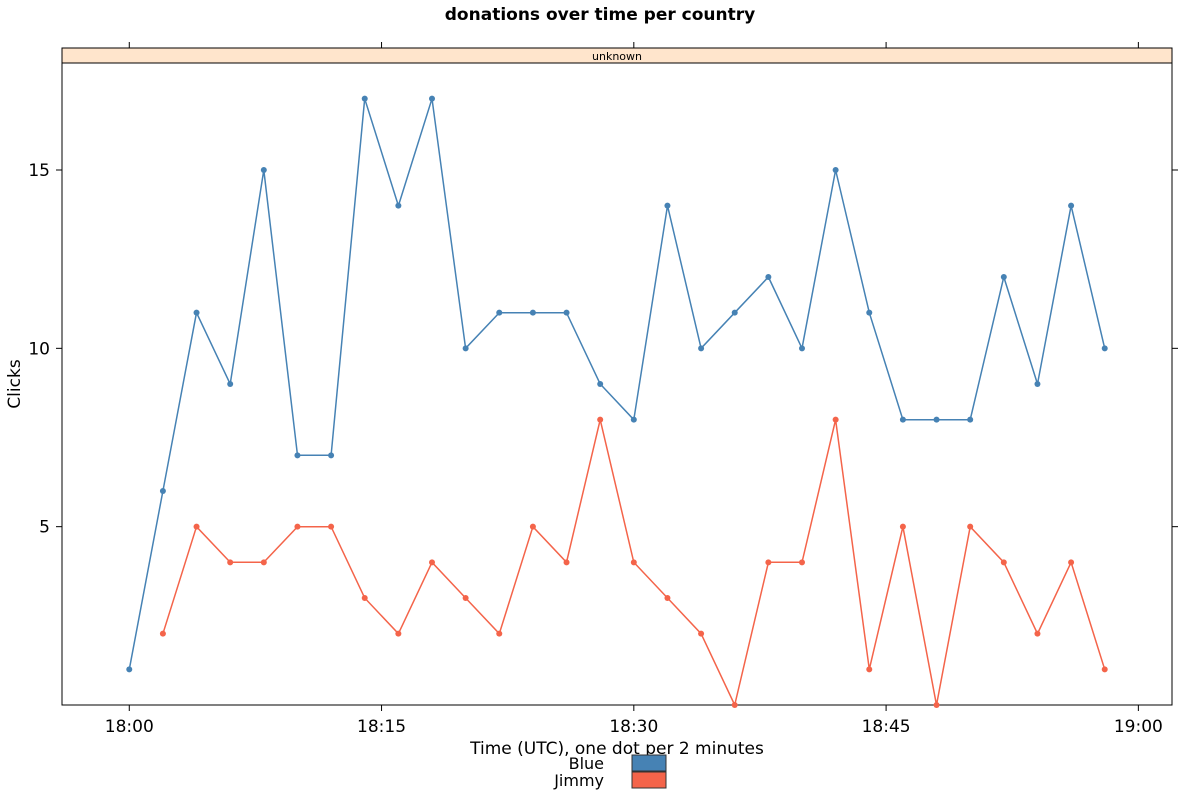 This screenshot has height=800, width=1200. What do you see at coordinates (129, 727) in the screenshot?
I see `x-tick-label: 18:00` at bounding box center [129, 727].